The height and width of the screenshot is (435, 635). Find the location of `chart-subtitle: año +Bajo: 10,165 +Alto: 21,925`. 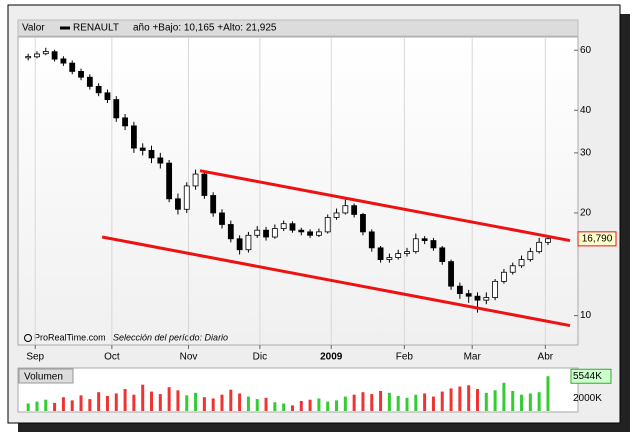

chart-subtitle: año +Bajo: 10,165 +Alto: 21,925 is located at coordinates (205, 28).